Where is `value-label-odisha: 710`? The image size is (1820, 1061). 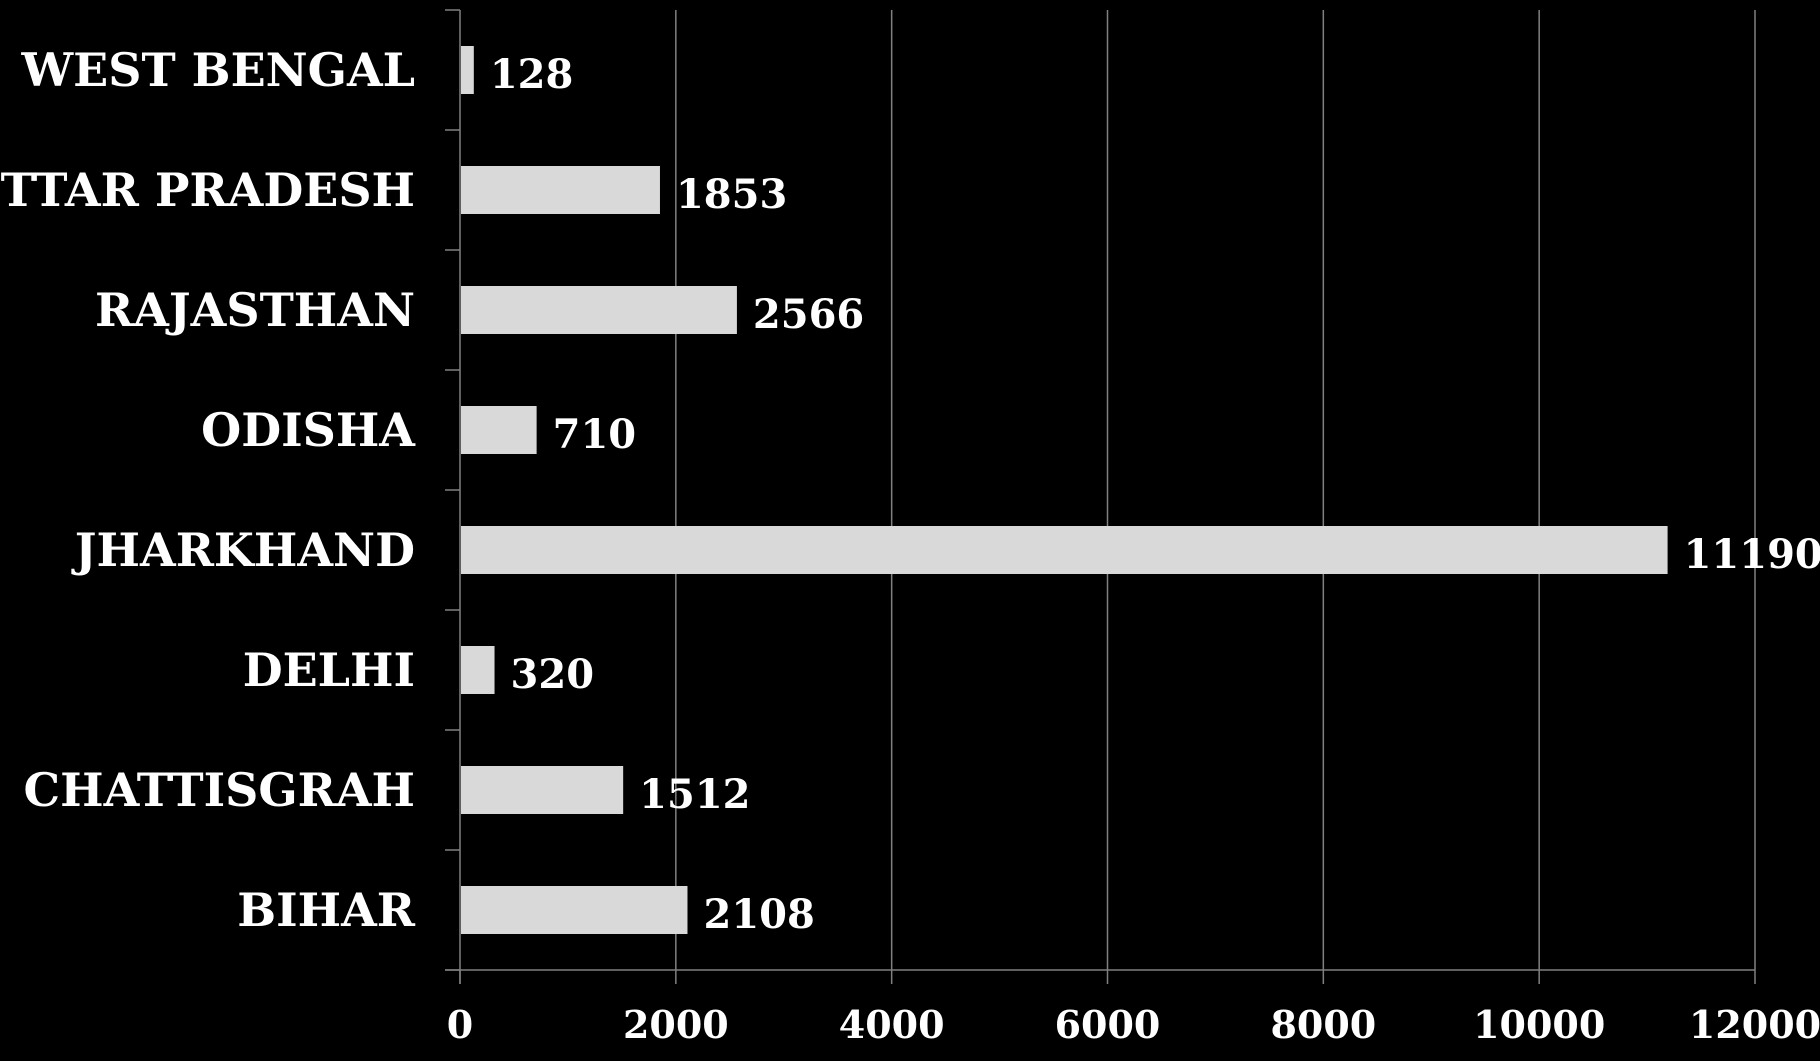 value-label-odisha: 710 is located at coordinates (595, 434).